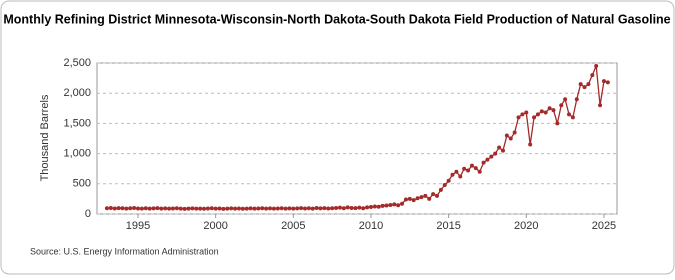  I want to click on y-tick-label: 1,000, so click(77, 154).